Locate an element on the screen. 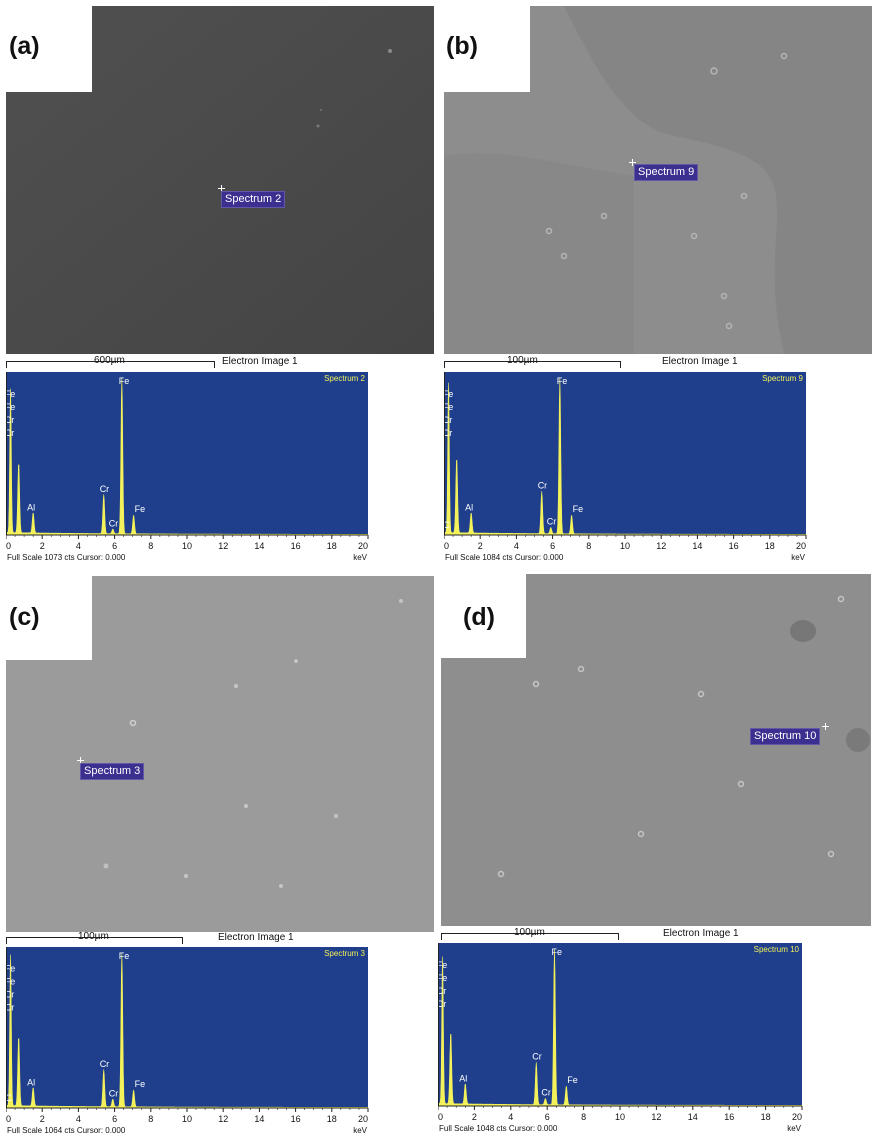 This screenshot has height=1136, width=874. scale-row-c: 100µm Electron Image 1 is located at coordinates (220, 938).